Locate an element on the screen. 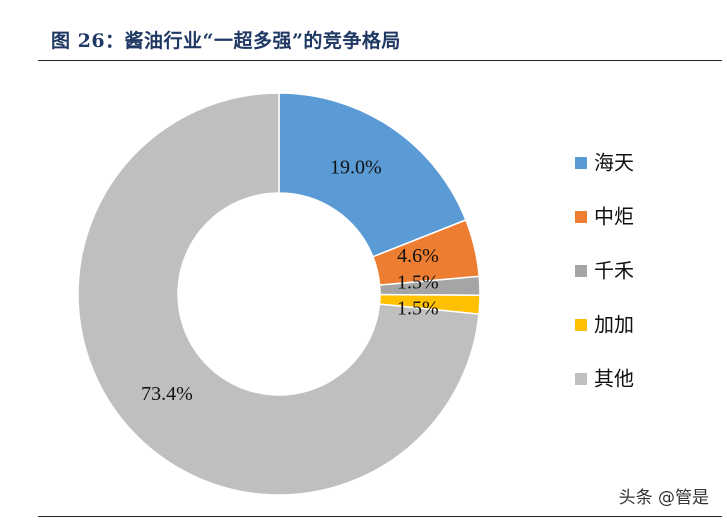 Image resolution: width=727 pixels, height=526 pixels. legend-label-5: 其他 is located at coordinates (614, 379).